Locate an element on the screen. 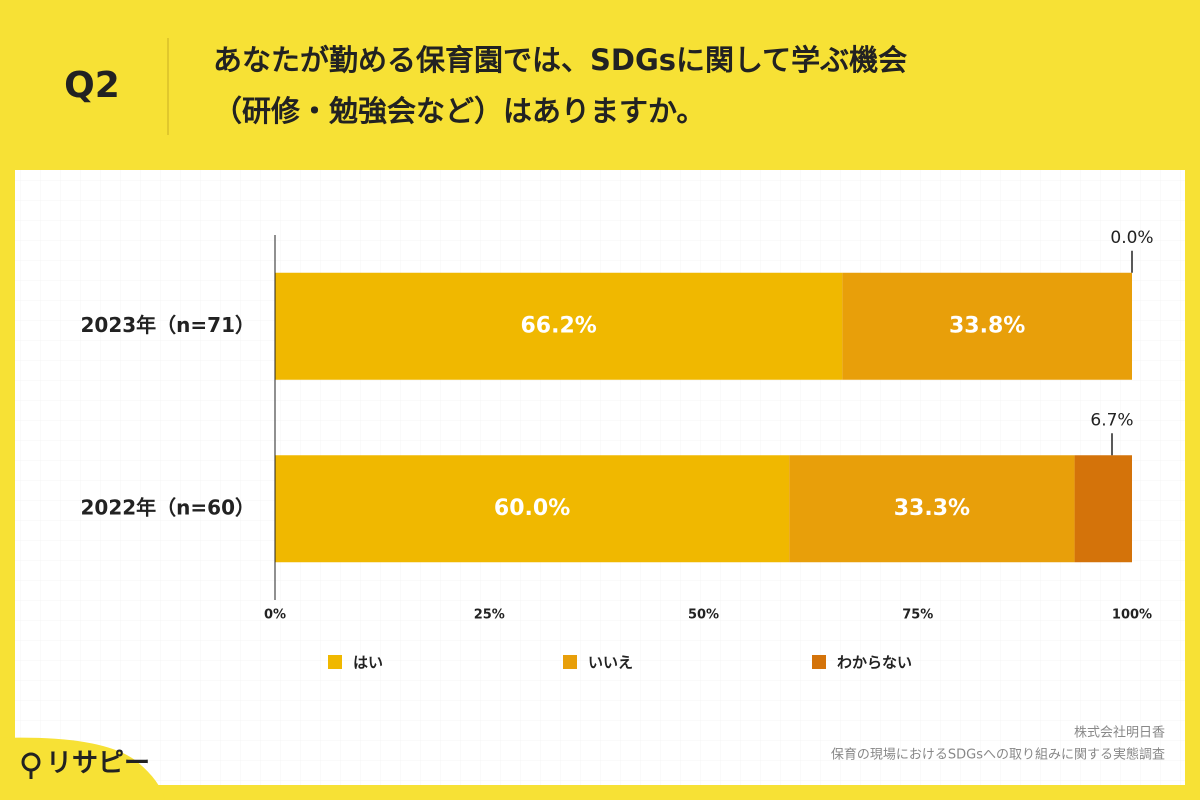 The image size is (1200, 800). legend-label: はい is located at coordinates (368, 663).